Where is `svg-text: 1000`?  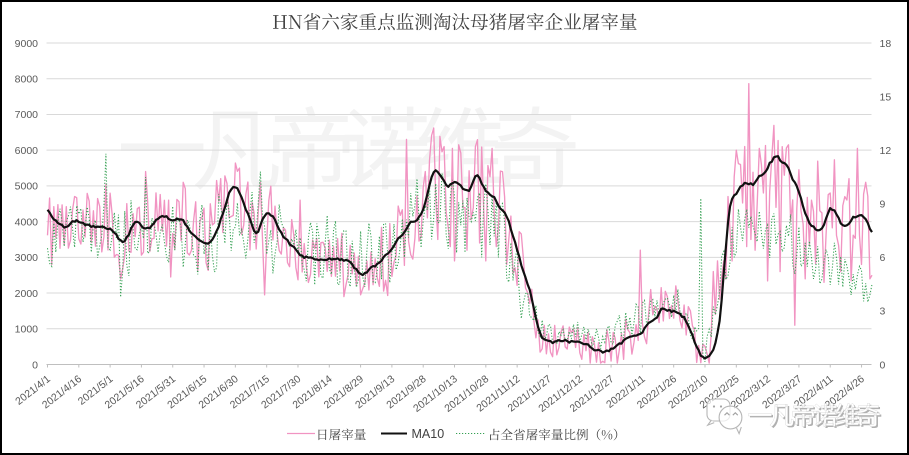 svg-text: 1000 is located at coordinates (27, 330).